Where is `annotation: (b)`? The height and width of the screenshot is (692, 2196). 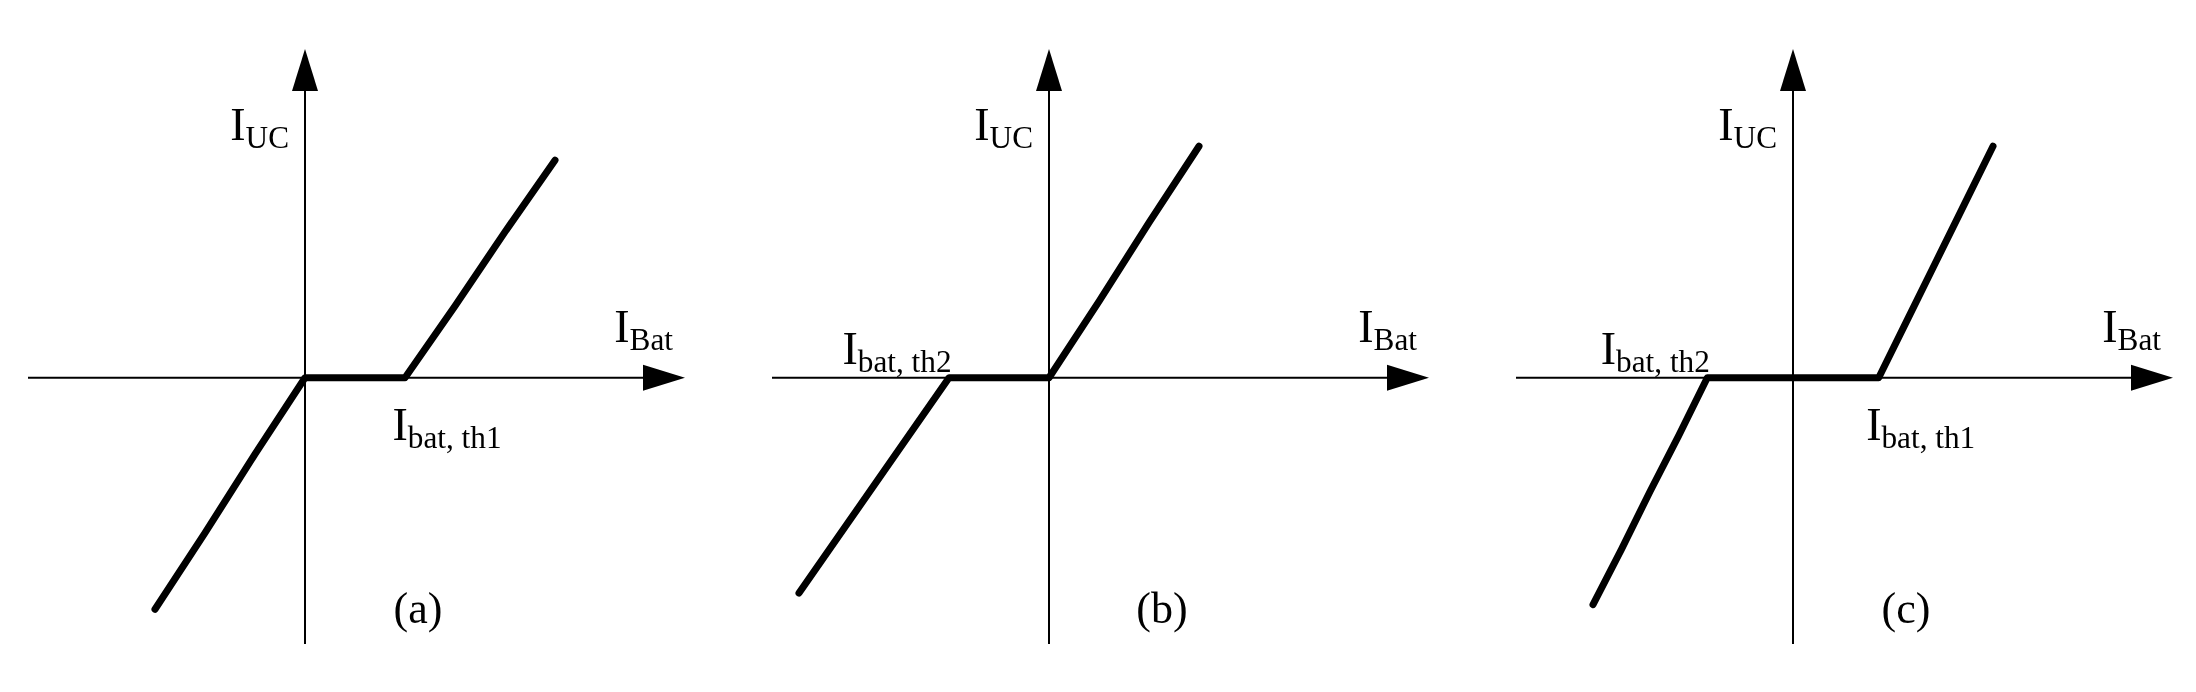
annotation: (b) is located at coordinates (1162, 608).